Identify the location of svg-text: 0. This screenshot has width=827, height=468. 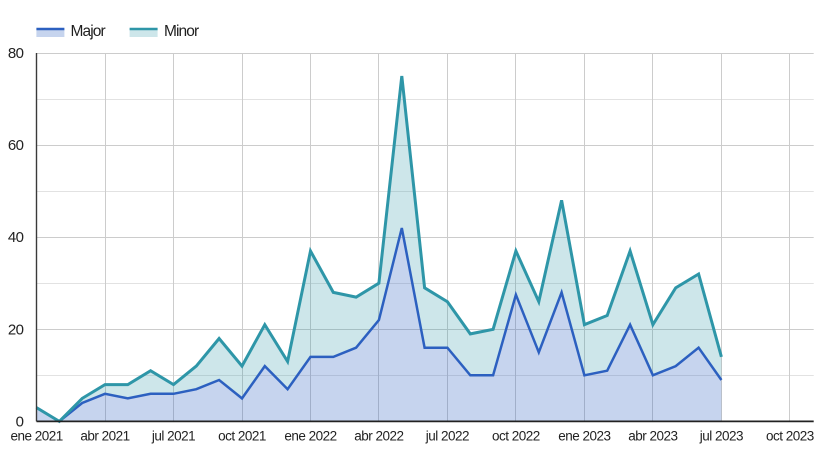
(20, 421).